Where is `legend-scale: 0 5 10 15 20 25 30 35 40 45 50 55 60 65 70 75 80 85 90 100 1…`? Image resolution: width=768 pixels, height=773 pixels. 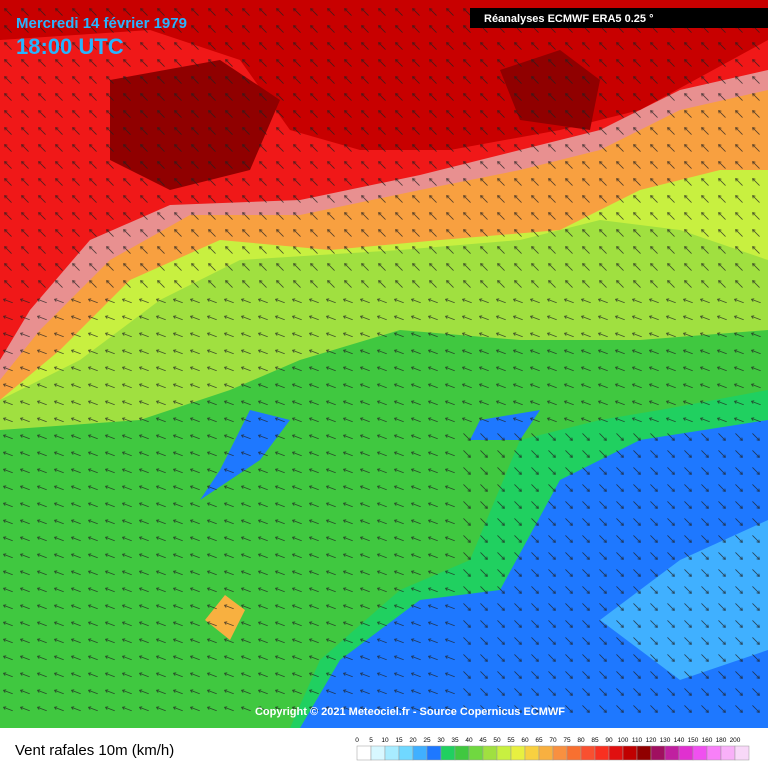
legend-scale: 0 5 10 15 20 25 30 35 40 45 50 55 60 65 70 75 80 85 90 100 1… is located at coordinates (552, 749).